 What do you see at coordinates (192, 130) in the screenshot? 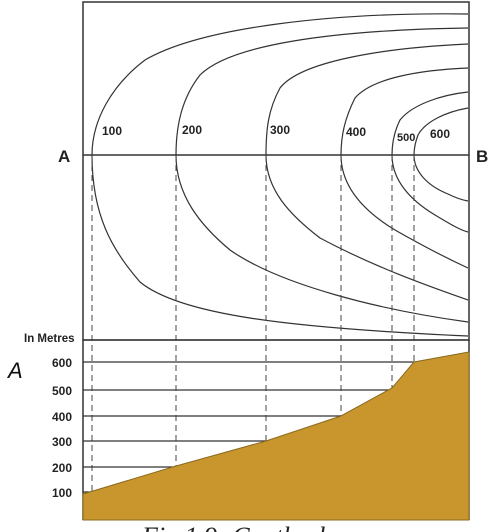
I see `contour-label-200: 200` at bounding box center [192, 130].